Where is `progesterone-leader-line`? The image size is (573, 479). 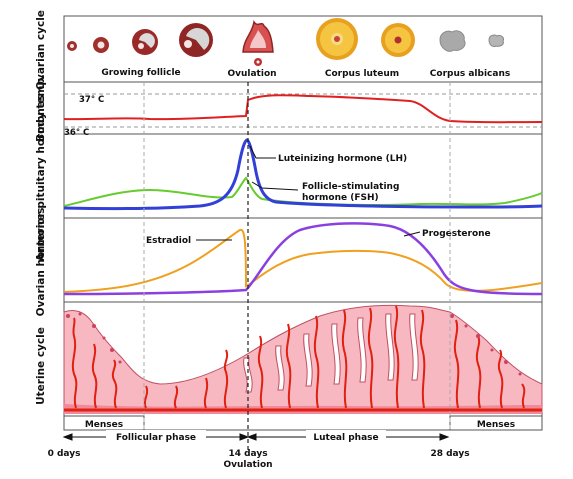 progesterone-leader-line is located at coordinates (412, 234).